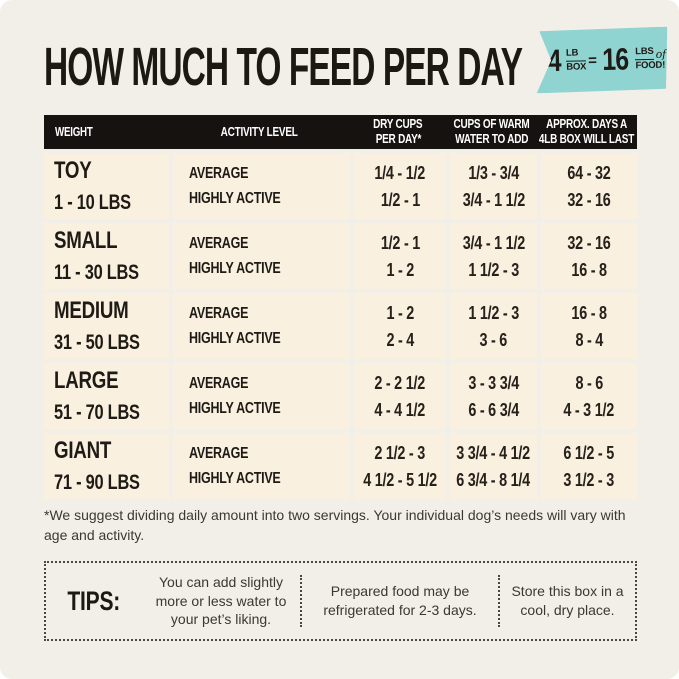 The image size is (679, 679). Describe the element at coordinates (493, 242) in the screenshot. I see `water-average: 3/4 - 1 1/2` at that location.